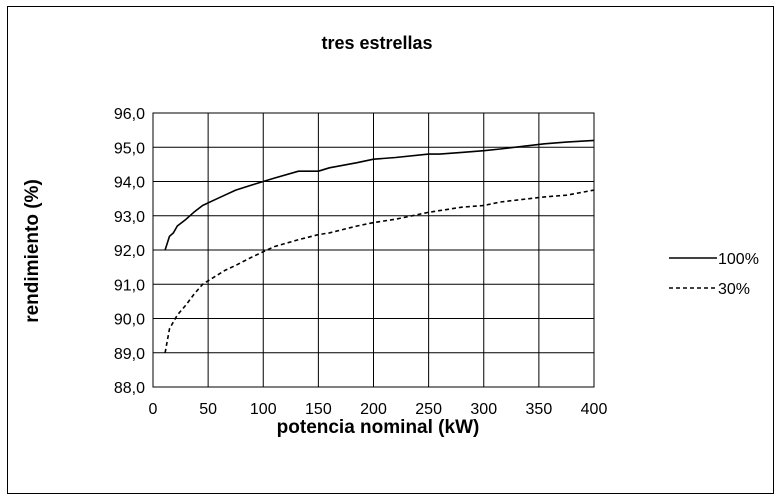 This screenshot has height=502, width=783. What do you see at coordinates (129, 388) in the screenshot?
I see `y-tick-label: 88,0` at bounding box center [129, 388].